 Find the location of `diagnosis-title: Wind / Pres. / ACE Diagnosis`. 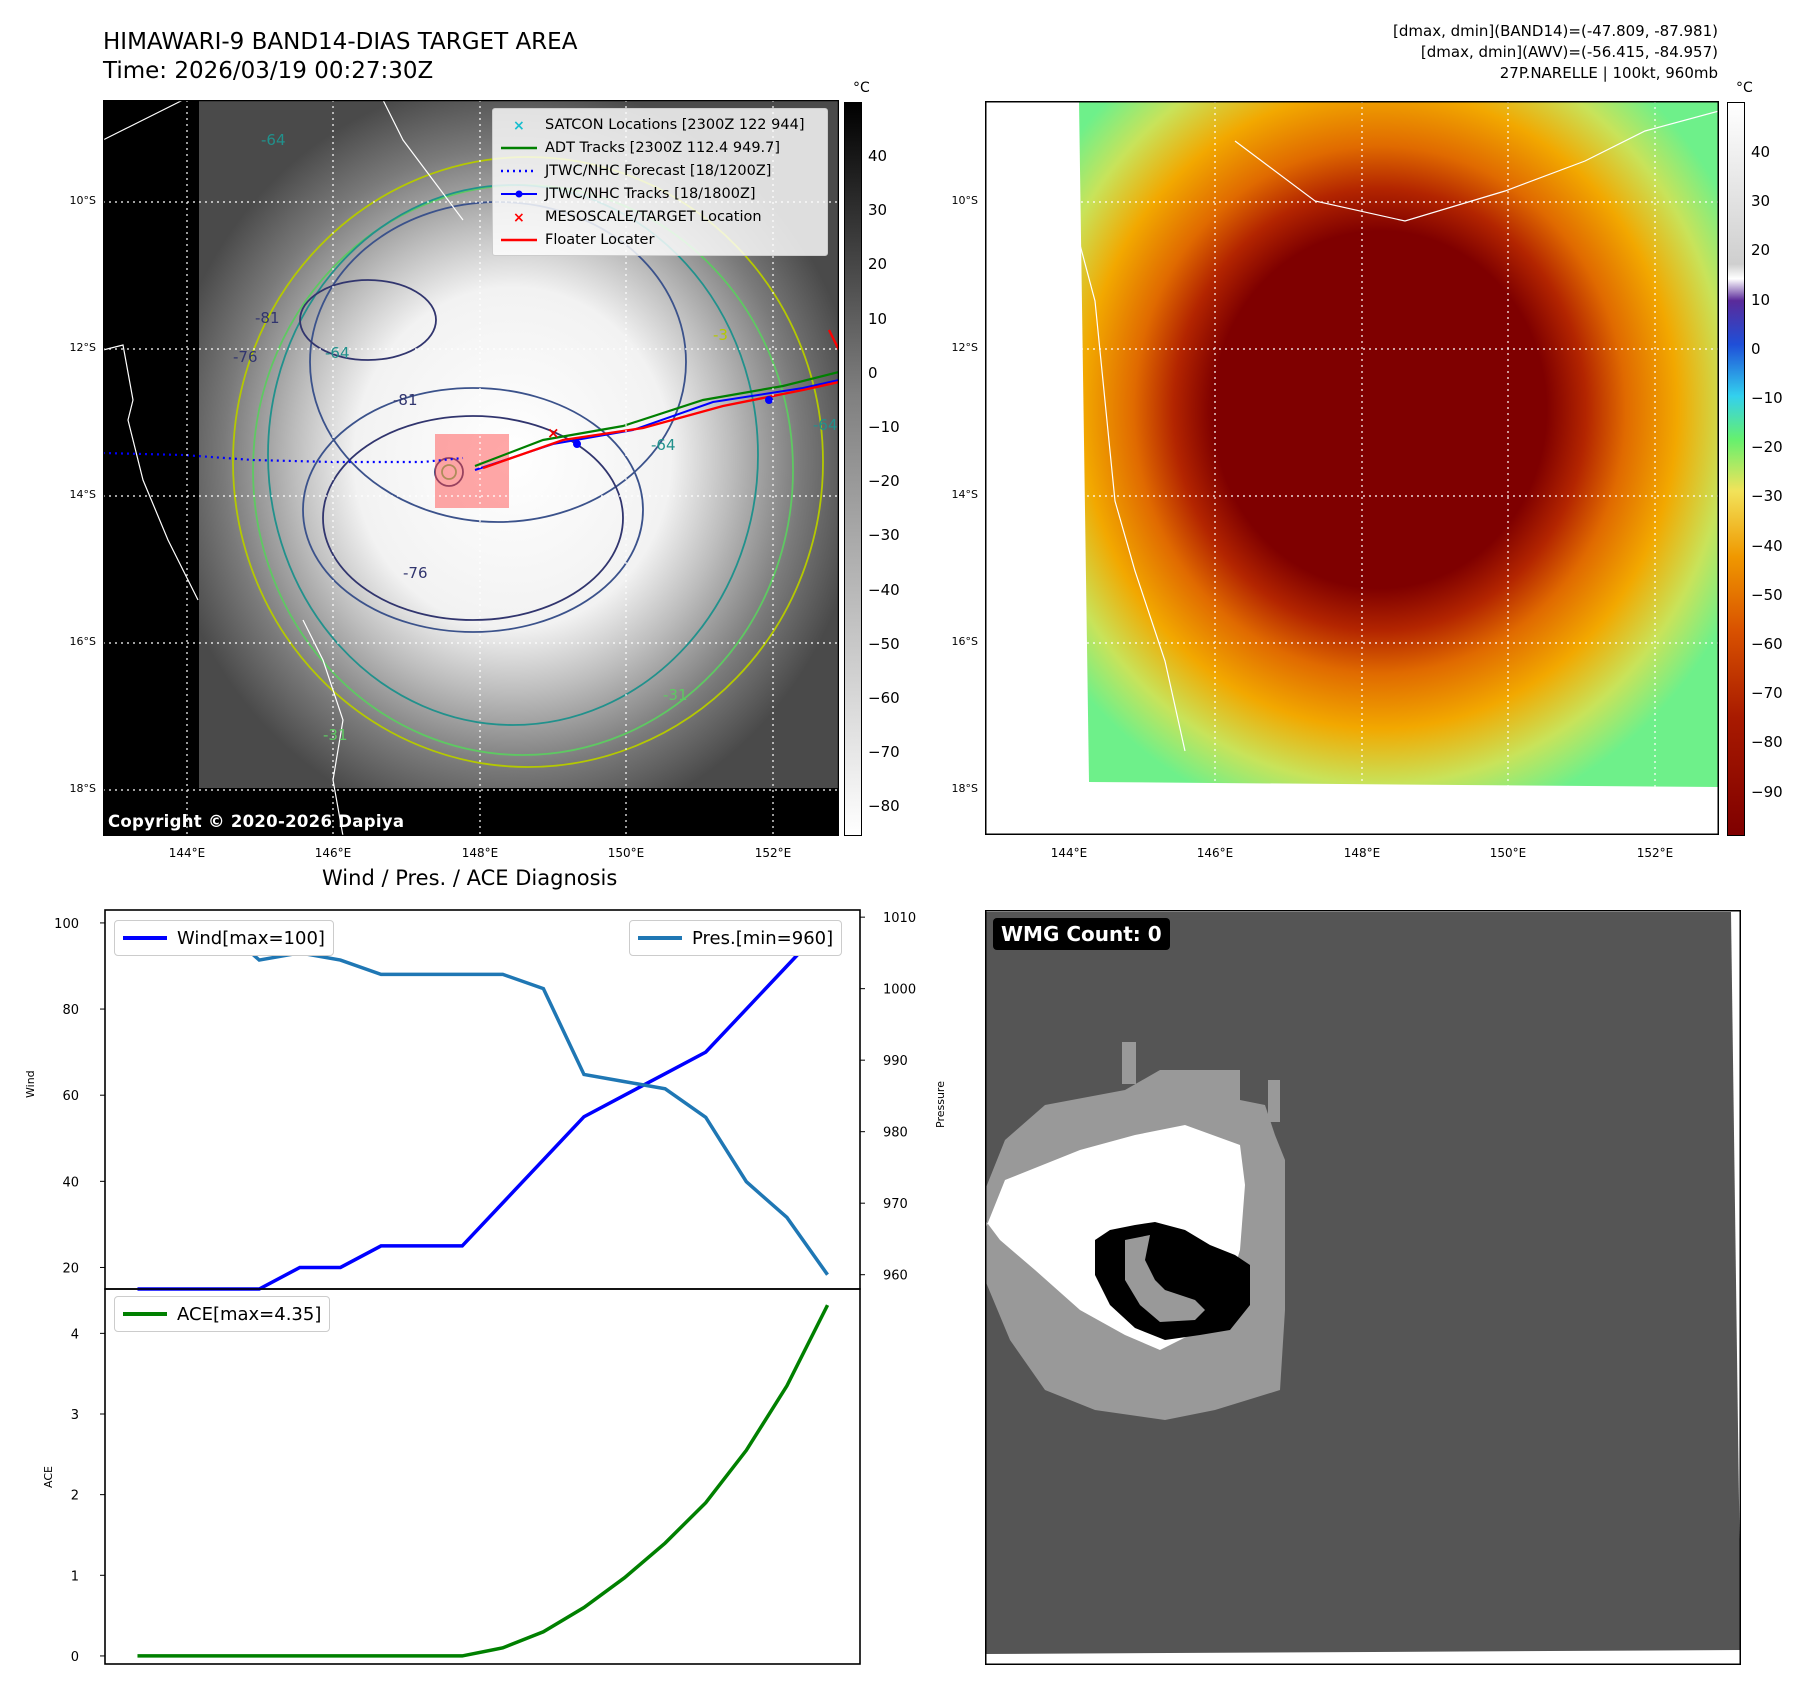

diagnosis-title: Wind / Pres. / ACE Diagnosis is located at coordinates (470, 878).